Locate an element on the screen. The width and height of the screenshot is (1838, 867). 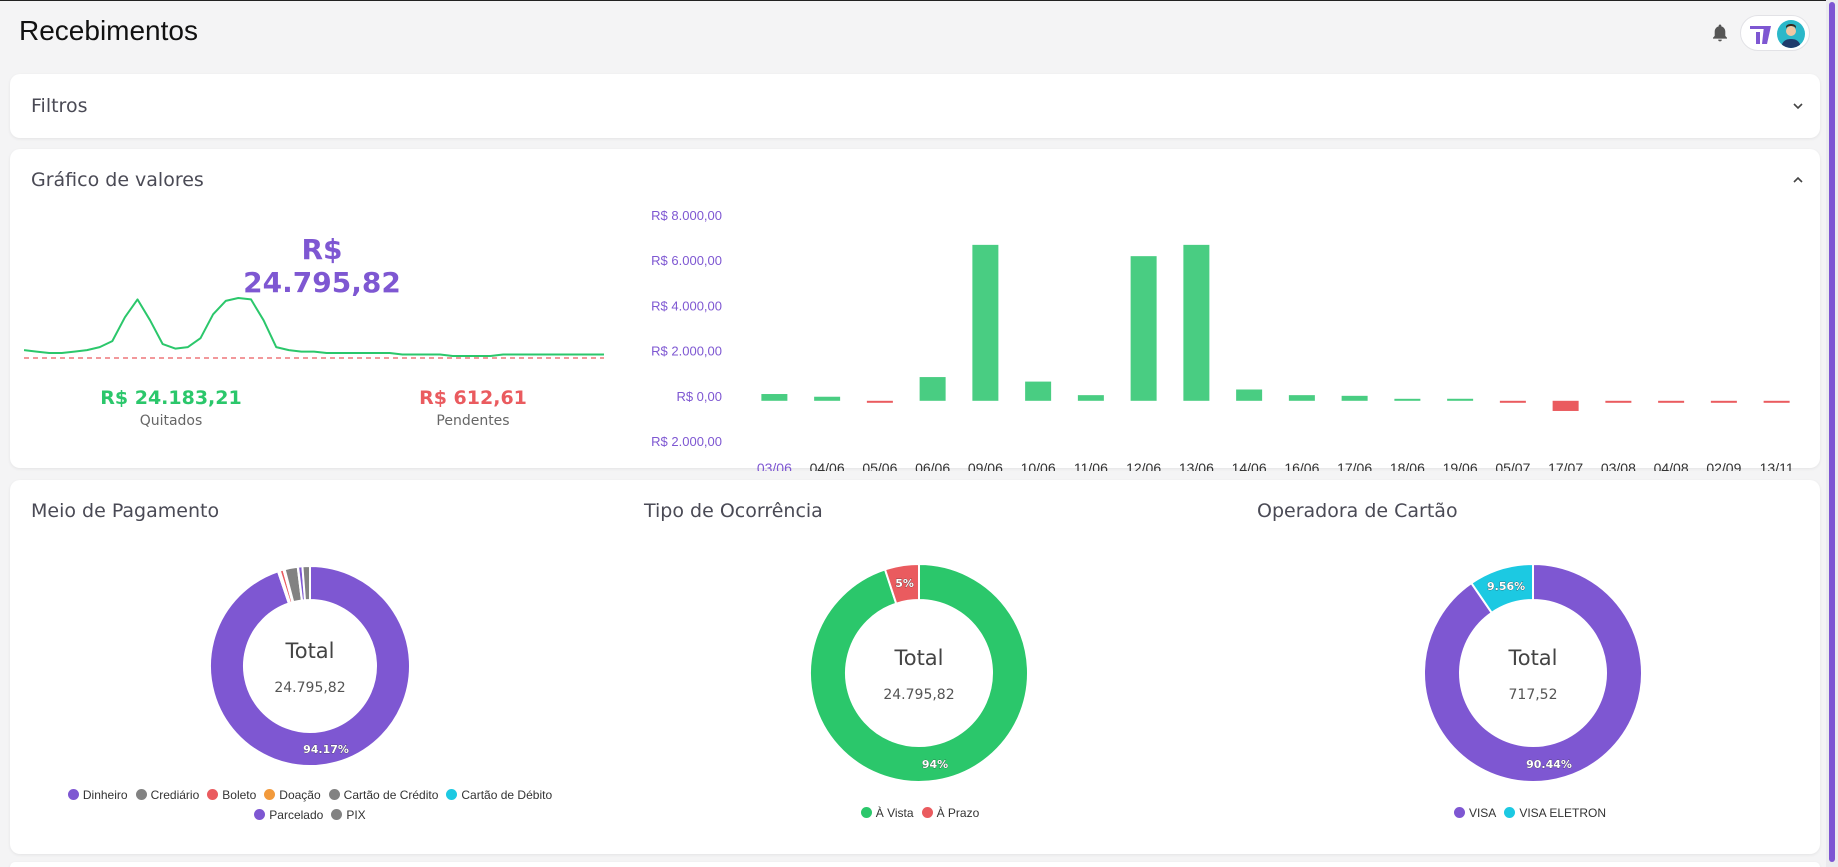
paid-sparkline is located at coordinates (314, 327).